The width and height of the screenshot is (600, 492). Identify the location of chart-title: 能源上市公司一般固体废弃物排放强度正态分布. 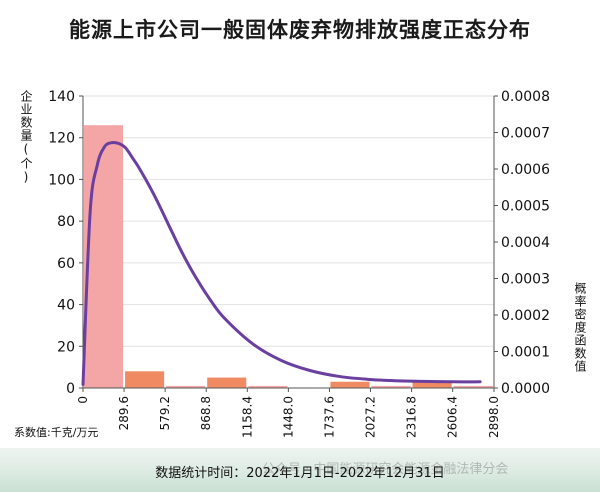
(300, 30).